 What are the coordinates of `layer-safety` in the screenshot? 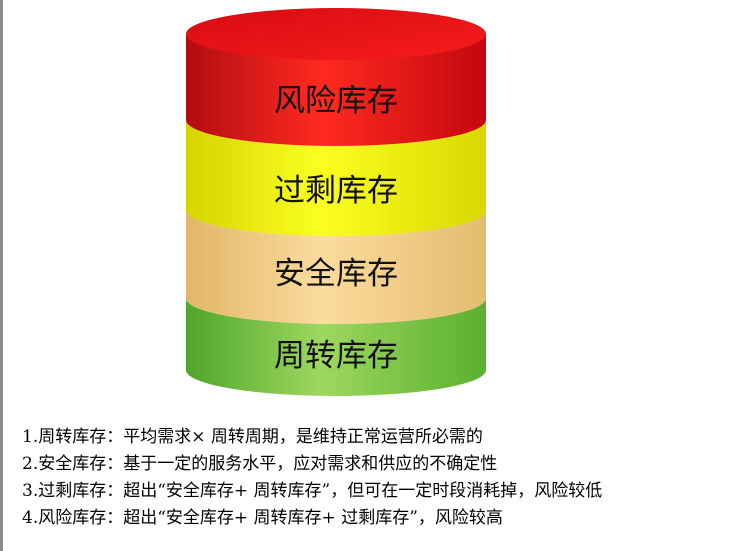 It's located at (336, 267).